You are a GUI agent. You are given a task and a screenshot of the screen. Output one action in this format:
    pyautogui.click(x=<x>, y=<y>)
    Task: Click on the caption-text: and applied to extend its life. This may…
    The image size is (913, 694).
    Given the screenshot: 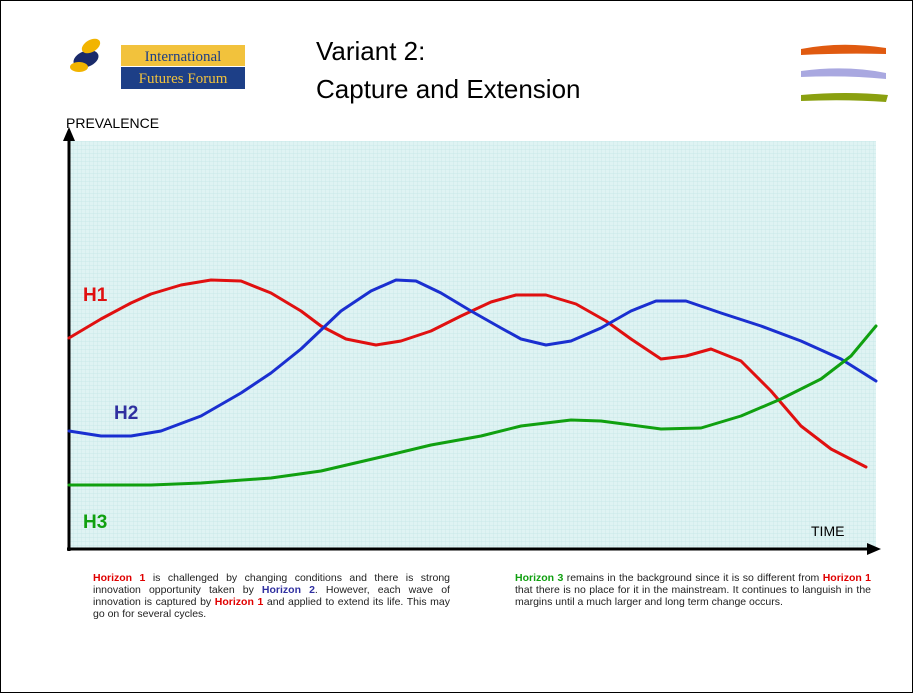 What is the action you would take?
    pyautogui.click(x=272, y=608)
    